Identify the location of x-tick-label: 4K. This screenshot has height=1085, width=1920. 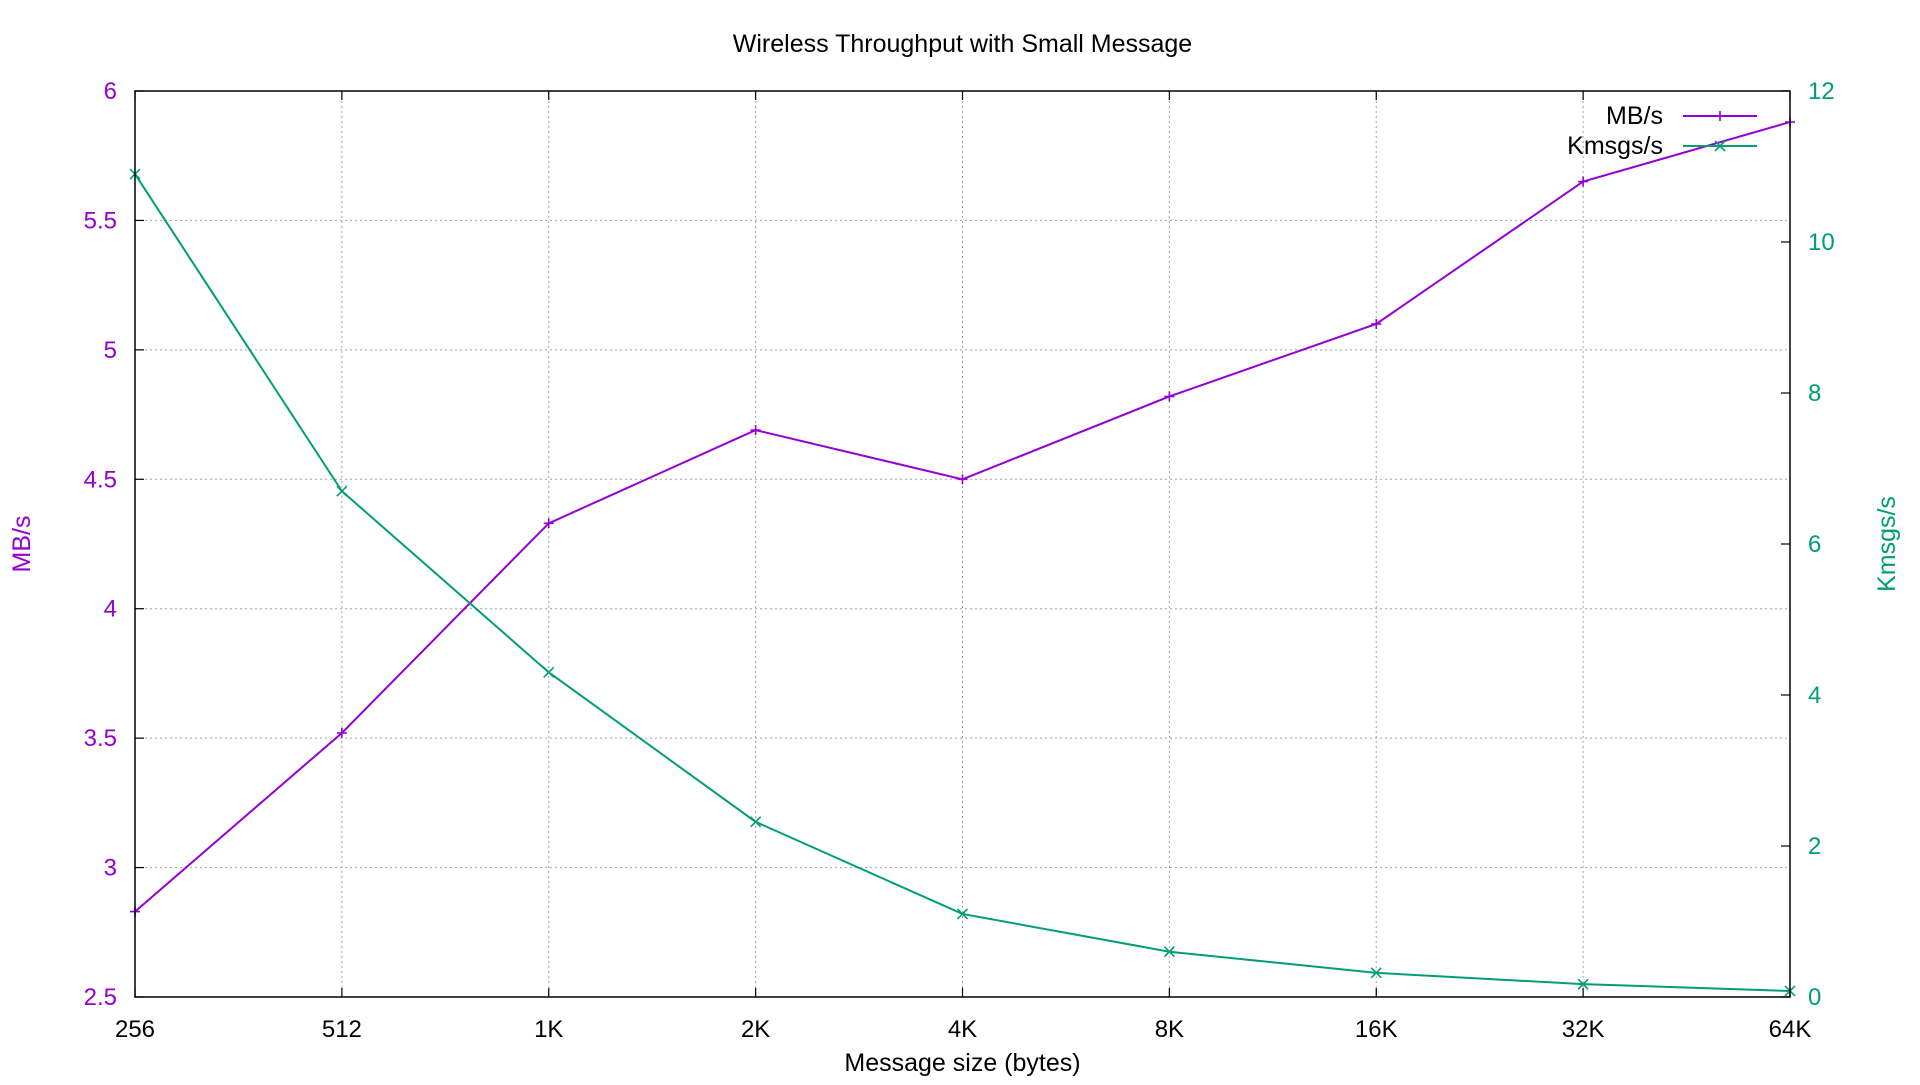
(962, 1029).